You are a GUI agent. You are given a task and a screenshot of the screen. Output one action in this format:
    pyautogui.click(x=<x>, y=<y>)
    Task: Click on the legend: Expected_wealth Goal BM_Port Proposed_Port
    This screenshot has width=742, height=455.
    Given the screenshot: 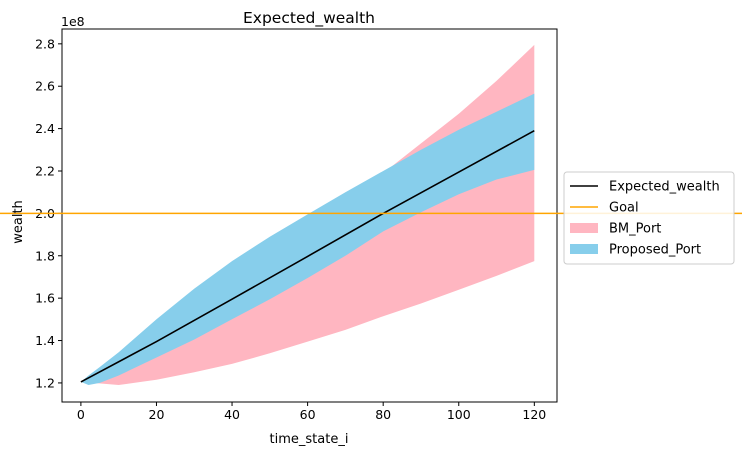 What is the action you would take?
    pyautogui.click(x=649, y=218)
    